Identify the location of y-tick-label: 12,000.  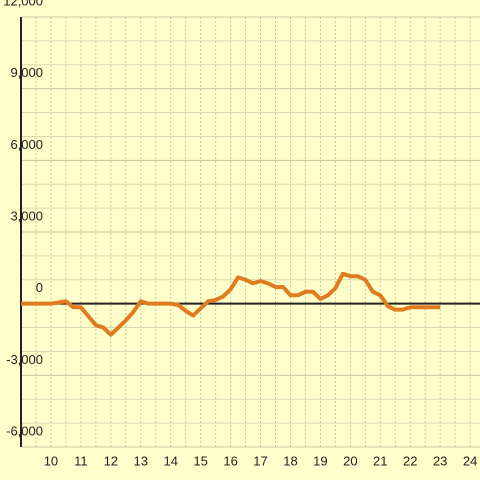
(23, 4).